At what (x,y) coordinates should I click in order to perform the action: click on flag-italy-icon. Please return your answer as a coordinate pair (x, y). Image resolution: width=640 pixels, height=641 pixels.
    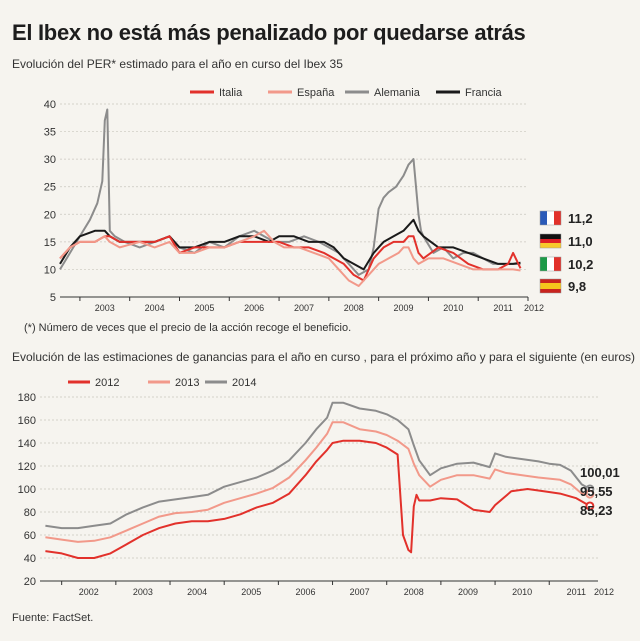
    Looking at the image, I should click on (550, 264).